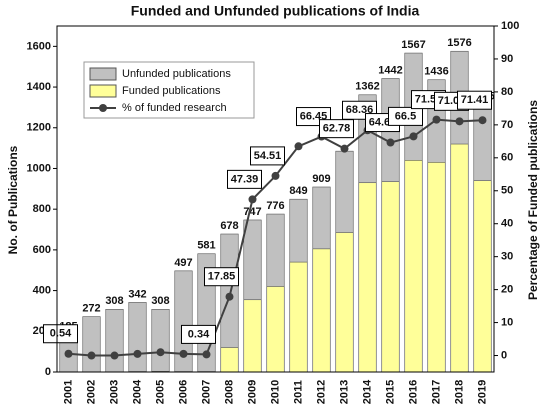 Image resolution: width=542 pixels, height=411 pixels. I want to click on bar-label: 909, so click(321, 179).